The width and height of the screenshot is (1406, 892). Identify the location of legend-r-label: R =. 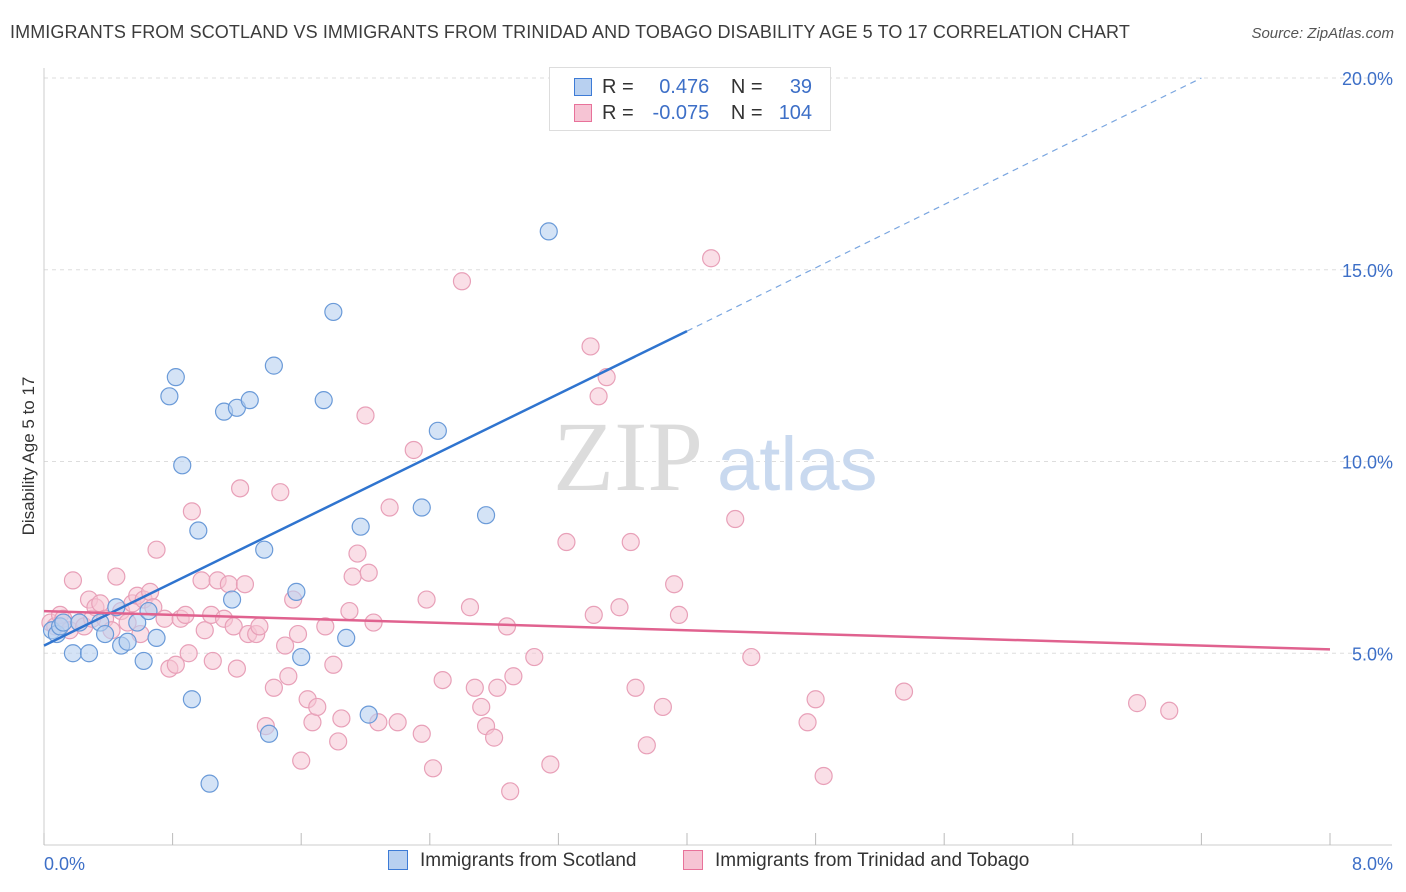
(618, 113).